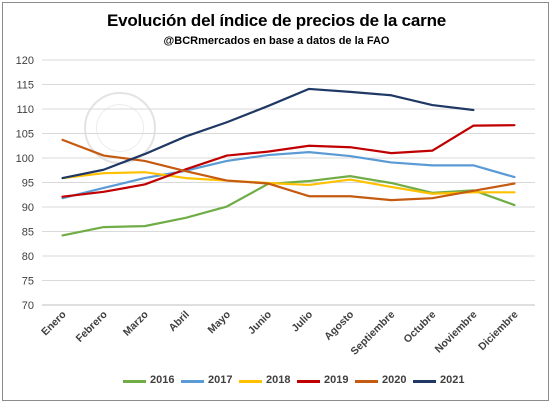  Describe the element at coordinates (92, 327) in the screenshot. I see `x-tick-label: Febrero` at that location.